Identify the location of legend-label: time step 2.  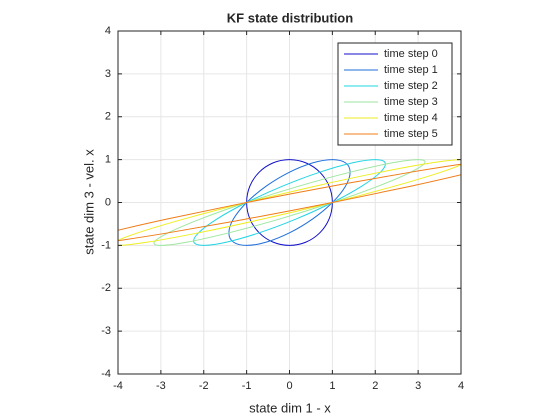
(411, 86).